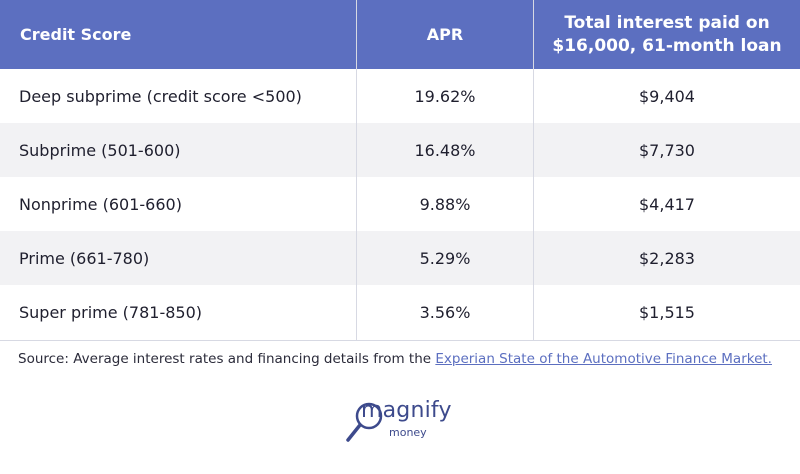 The width and height of the screenshot is (800, 474). What do you see at coordinates (100, 150) in the screenshot?
I see `cell-credit-score: Subprime (501-600)` at bounding box center [100, 150].